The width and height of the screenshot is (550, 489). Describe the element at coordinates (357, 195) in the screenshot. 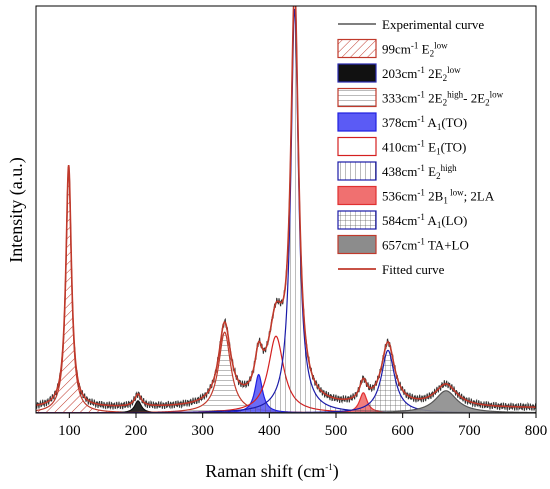

I see `legend-swatch-c536` at that location.